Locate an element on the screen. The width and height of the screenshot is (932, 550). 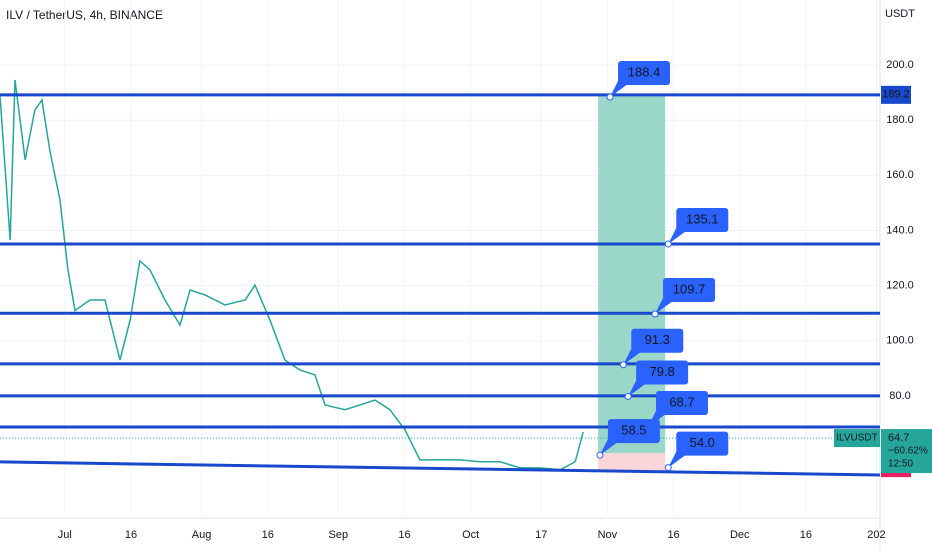
x-tick-label: 202 is located at coordinates (876, 535).